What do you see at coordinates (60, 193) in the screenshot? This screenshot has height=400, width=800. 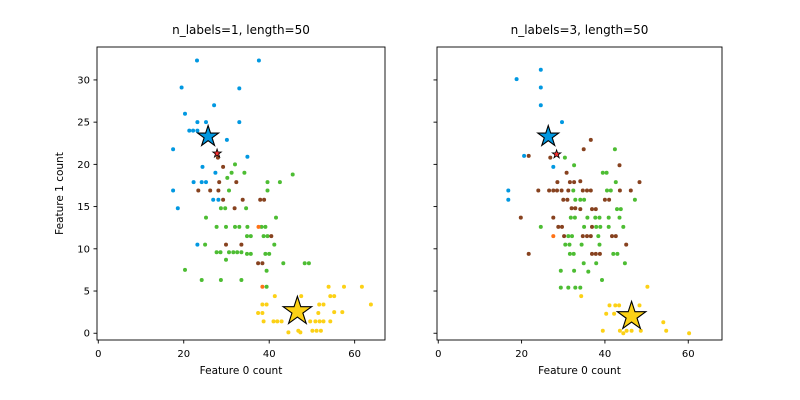 I see `y-axis-label: Feature 1 count` at bounding box center [60, 193].